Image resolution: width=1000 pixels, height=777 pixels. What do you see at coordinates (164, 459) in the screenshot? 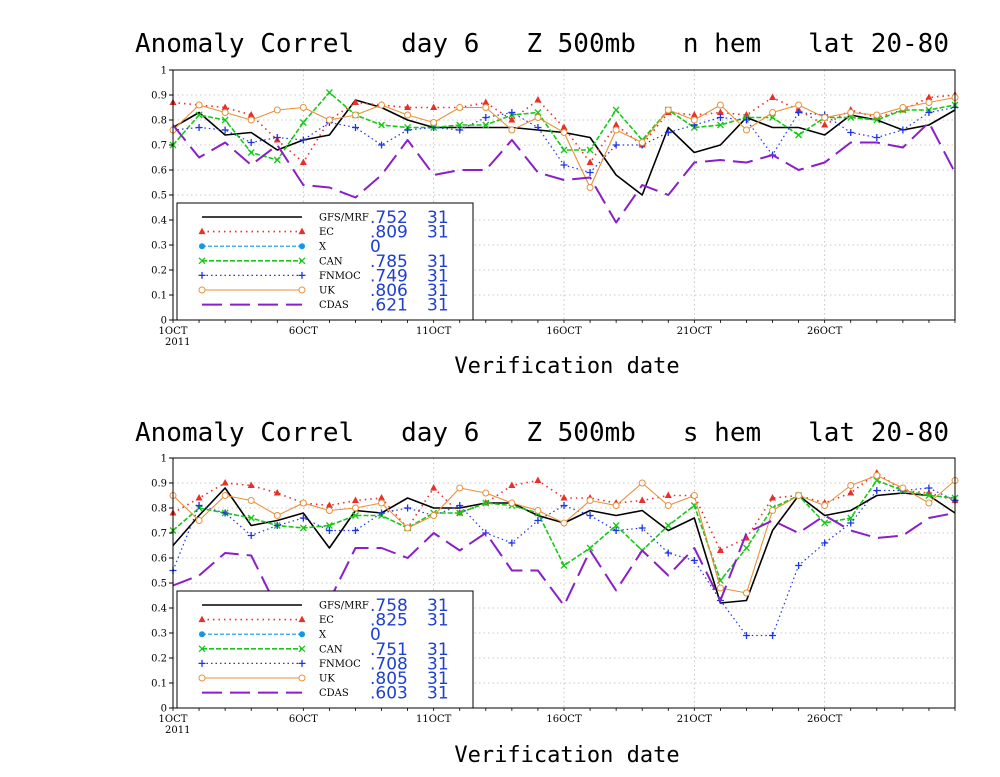
I see `y-tick-label: 1` at bounding box center [164, 459].